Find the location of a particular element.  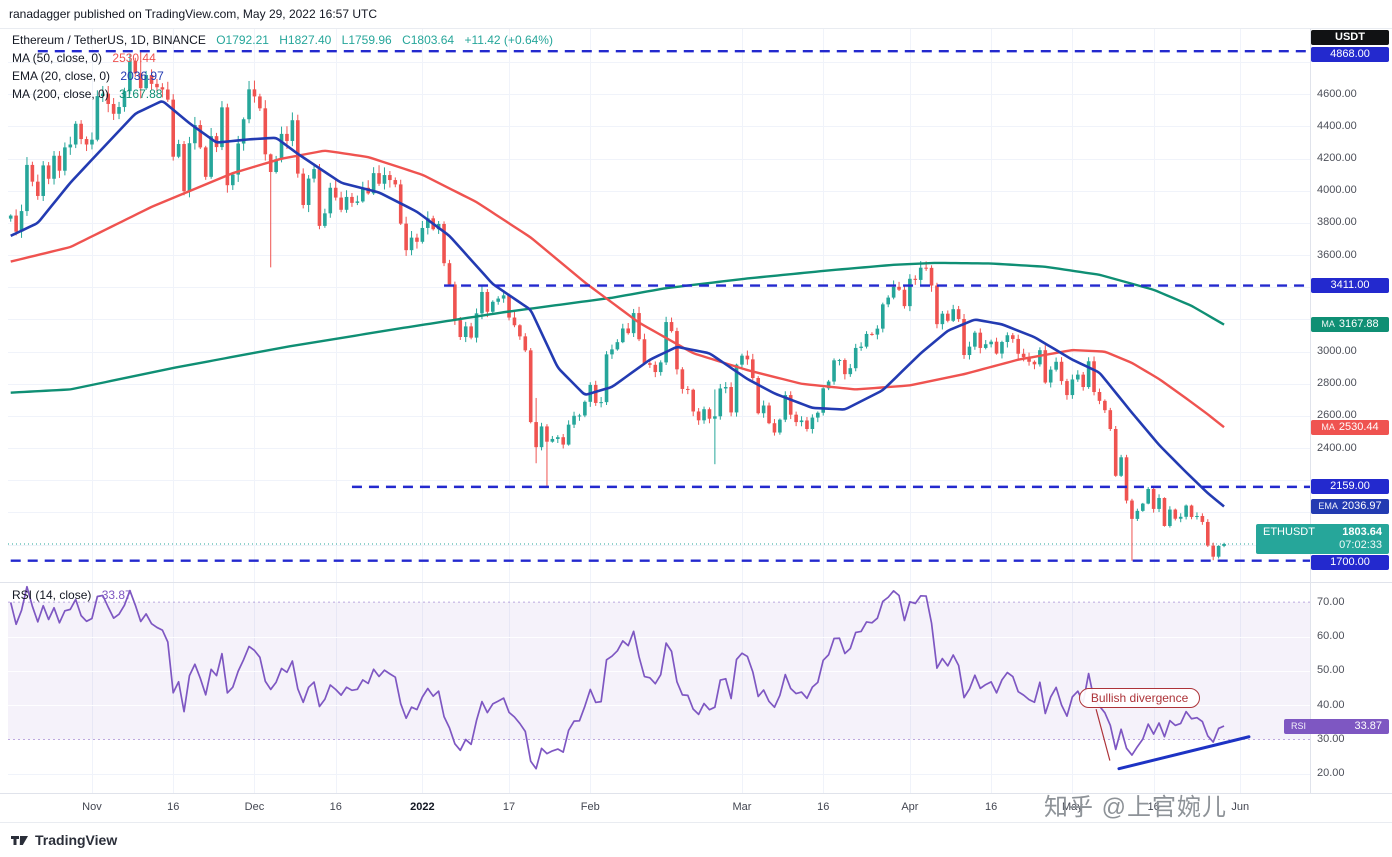

time-axis-label: Mar is located at coordinates (742, 807).